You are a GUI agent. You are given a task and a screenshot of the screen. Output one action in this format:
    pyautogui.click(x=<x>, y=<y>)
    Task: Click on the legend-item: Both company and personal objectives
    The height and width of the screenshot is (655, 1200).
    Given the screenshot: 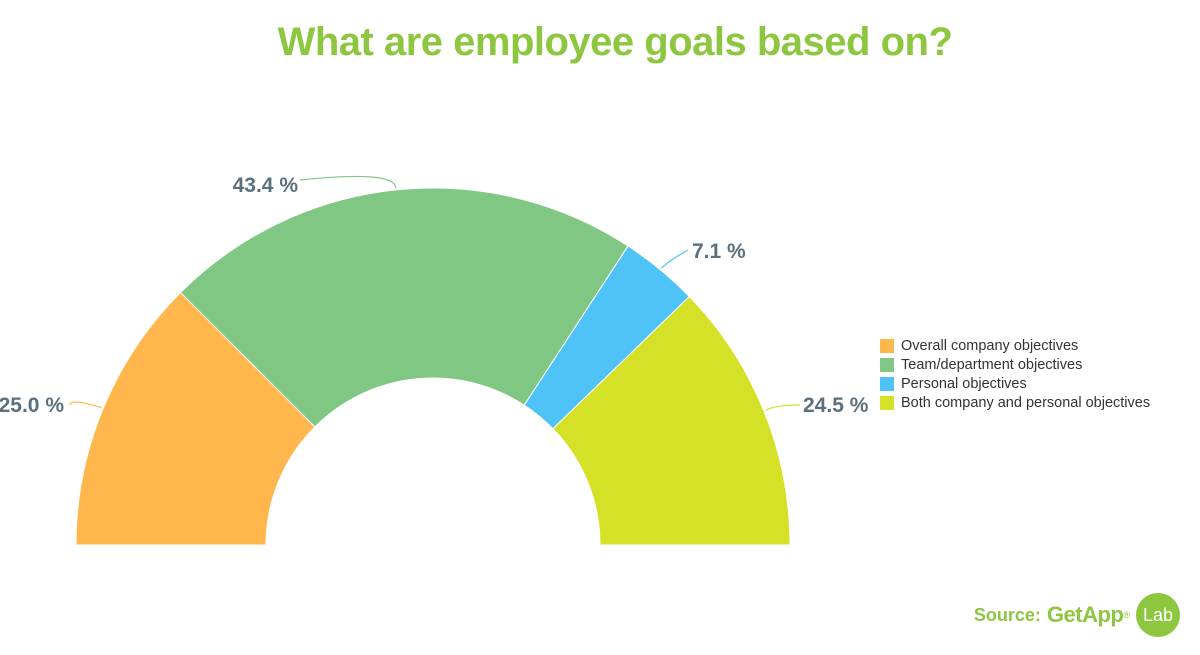 What is the action you would take?
    pyautogui.click(x=1015, y=402)
    